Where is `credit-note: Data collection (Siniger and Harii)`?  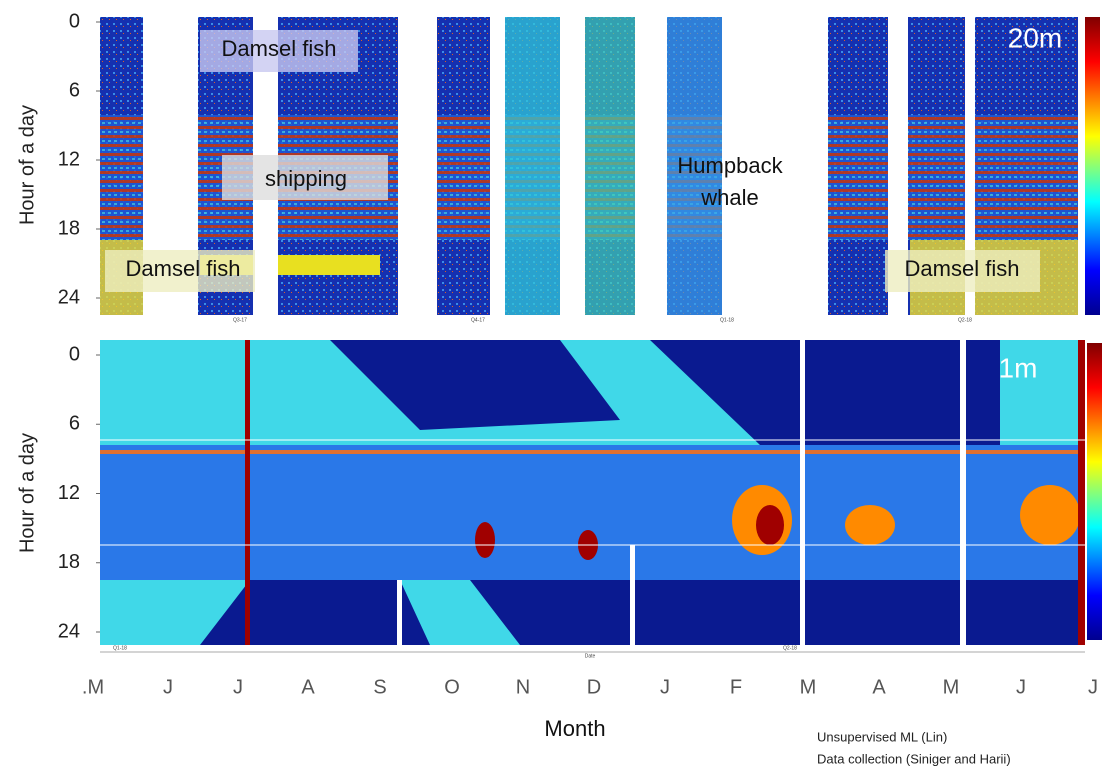
credit-note: Data collection (Siniger and Harii) is located at coordinates (914, 758).